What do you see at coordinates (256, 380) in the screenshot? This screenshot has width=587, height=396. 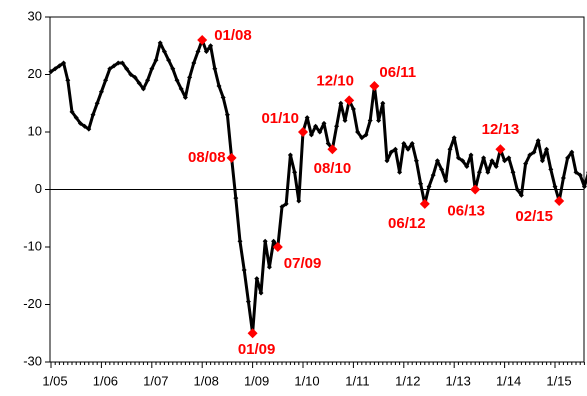 I see `x-tick-label: 1/09` at bounding box center [256, 380].